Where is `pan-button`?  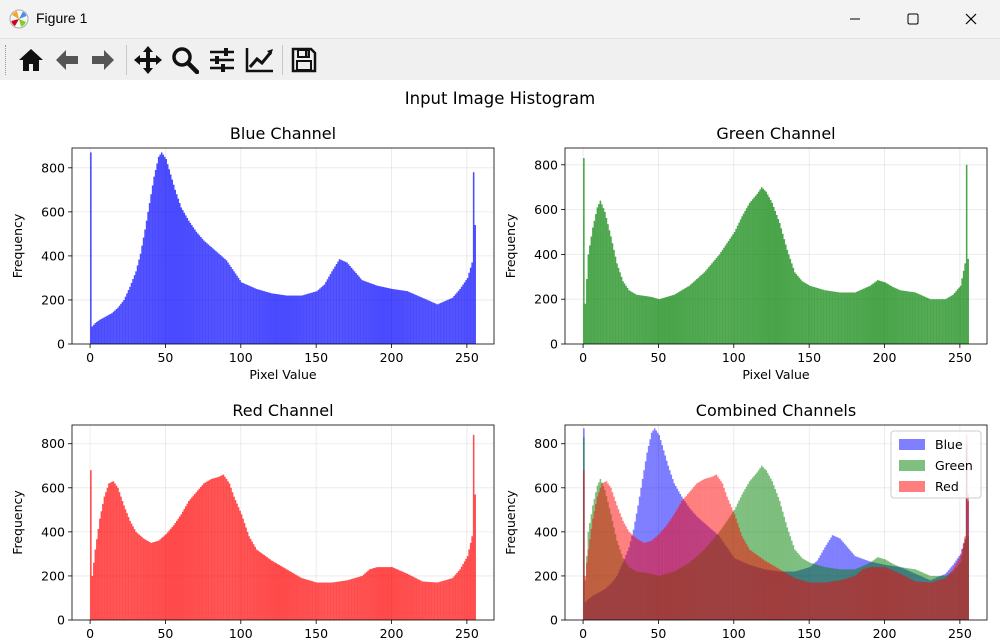
pan-button is located at coordinates (148, 60).